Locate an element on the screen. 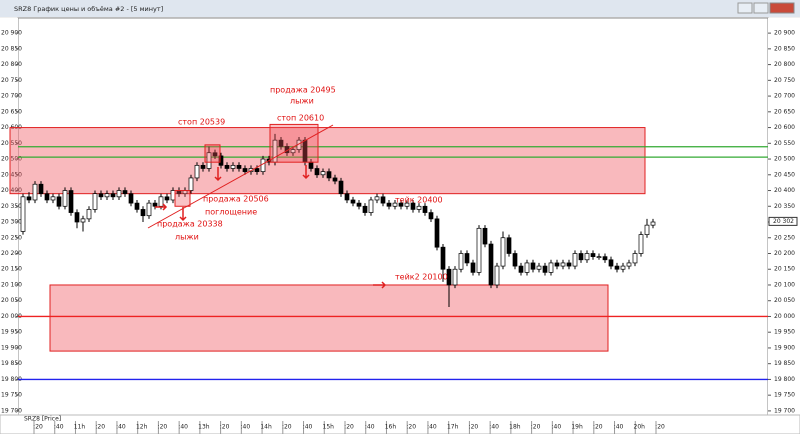  minimize-button is located at coordinates (745, 8).